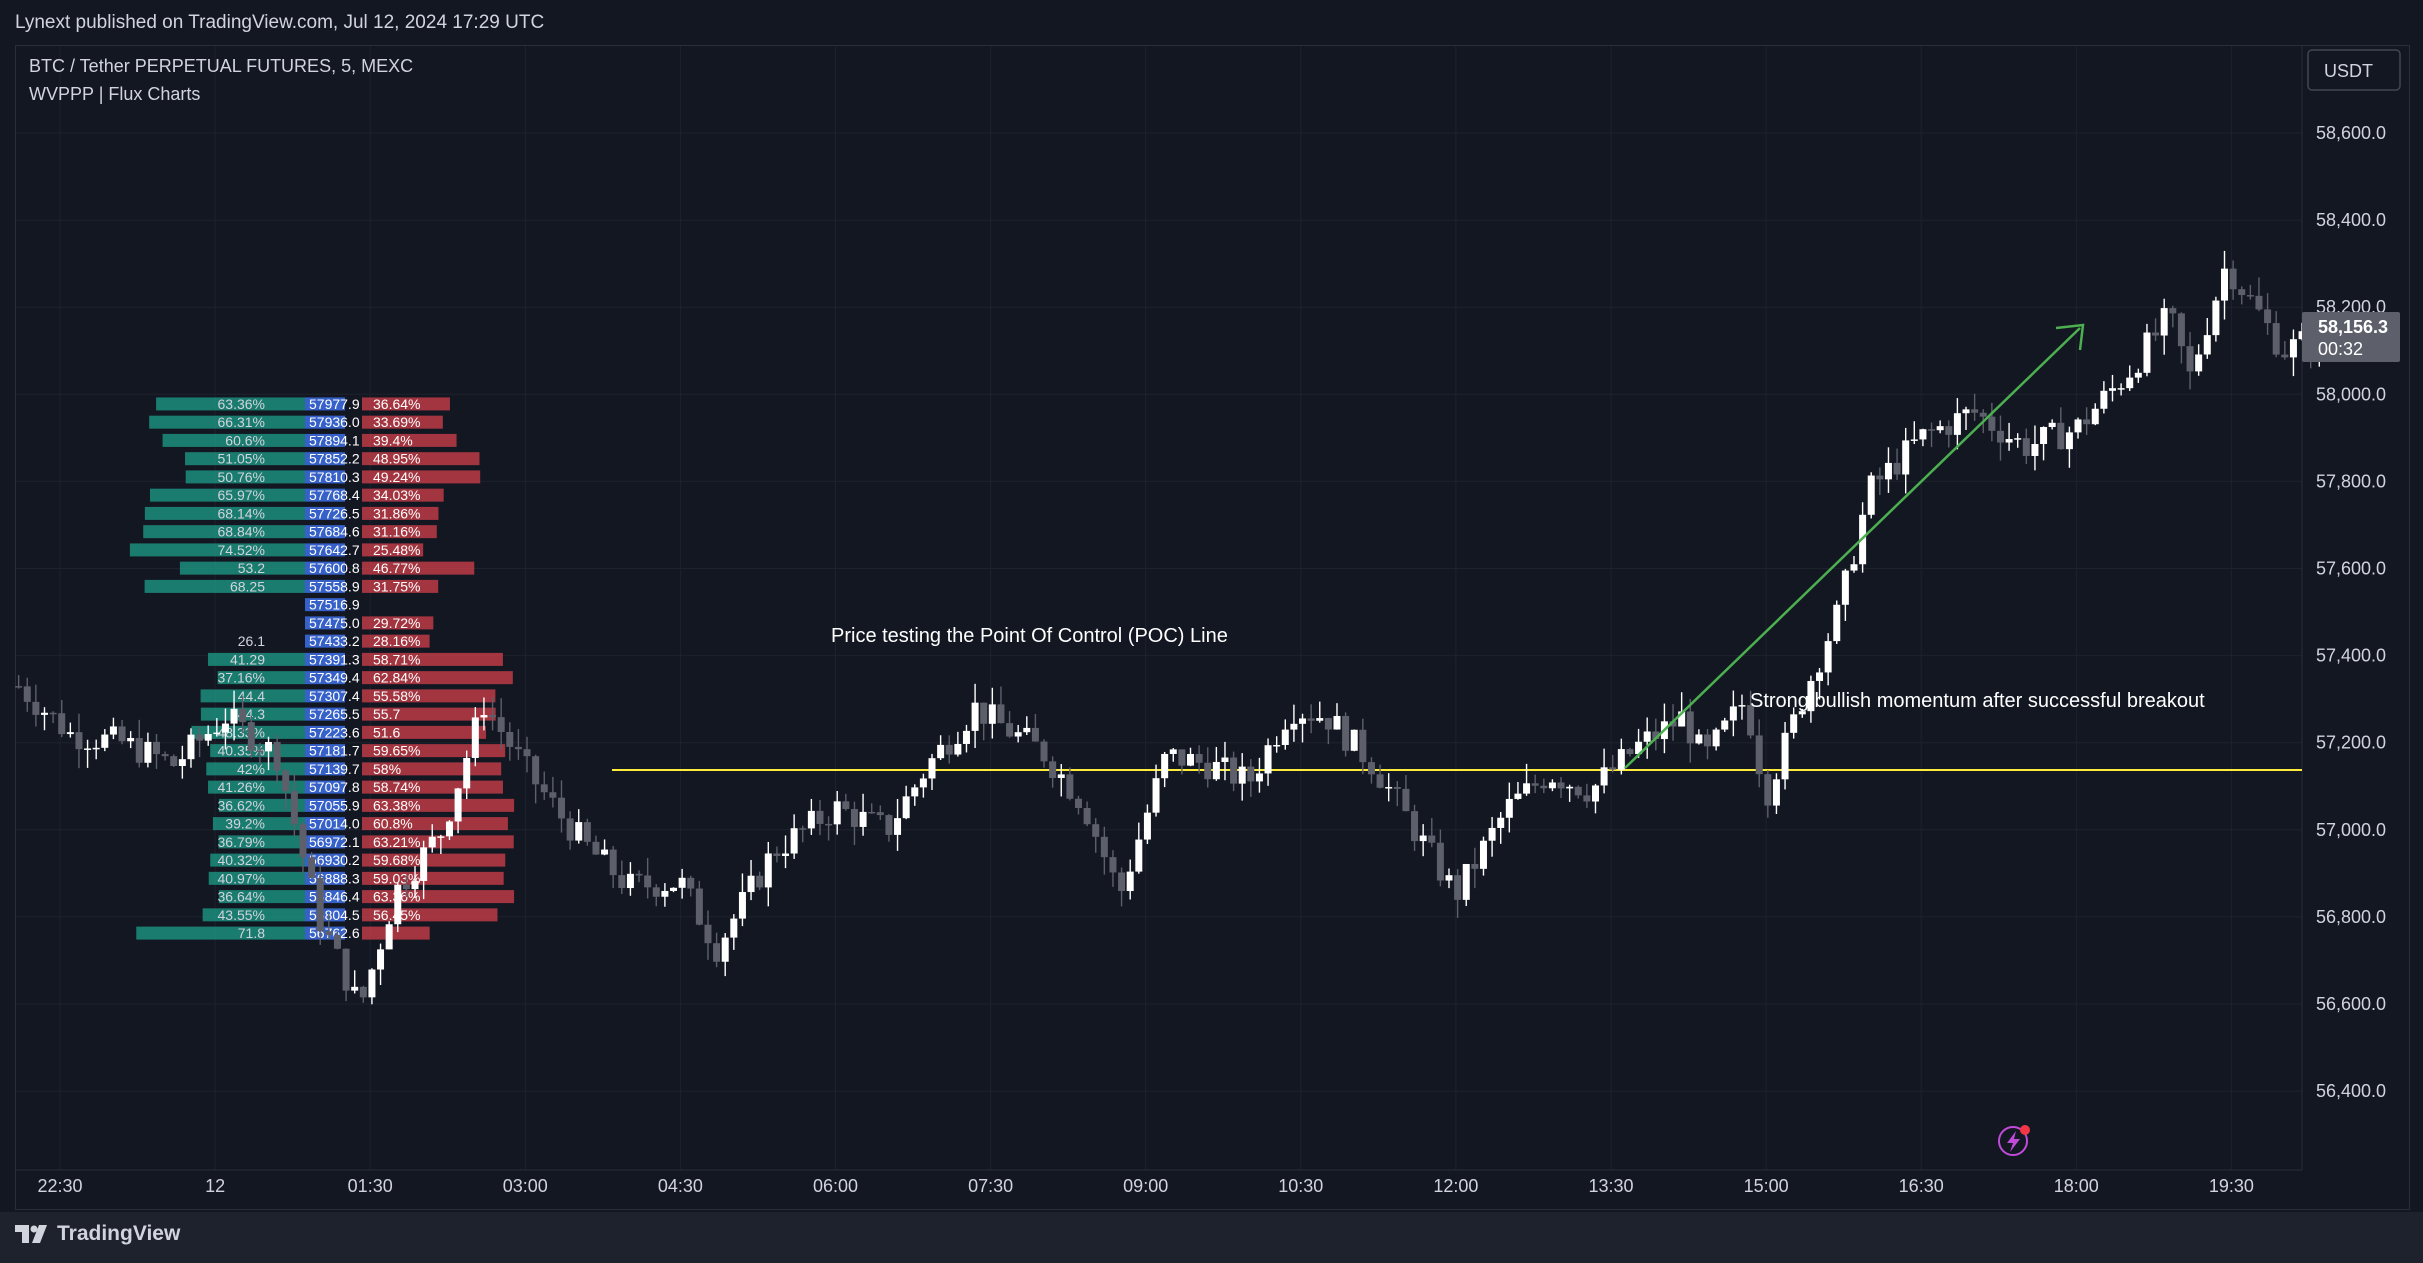  What do you see at coordinates (241, 422) in the screenshot?
I see `vp-buy-label: 66.31%` at bounding box center [241, 422].